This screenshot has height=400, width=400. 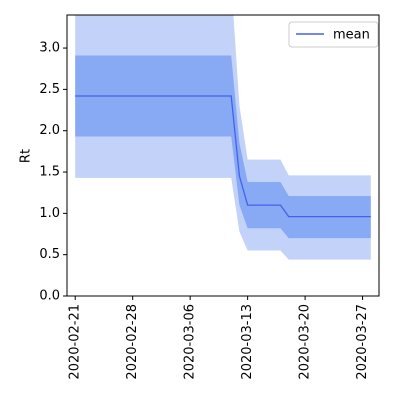 I want to click on y-tick-label: 1.0, so click(x=49, y=213).